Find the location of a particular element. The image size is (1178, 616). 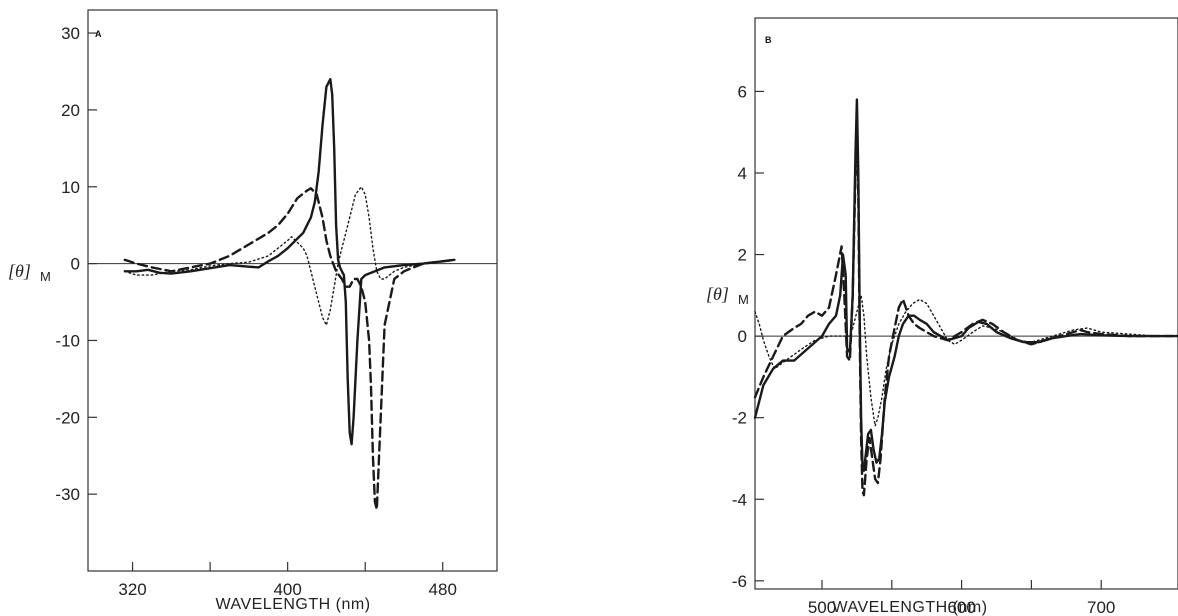

panel-b-y-tick-label: -2 is located at coordinates (739, 418).